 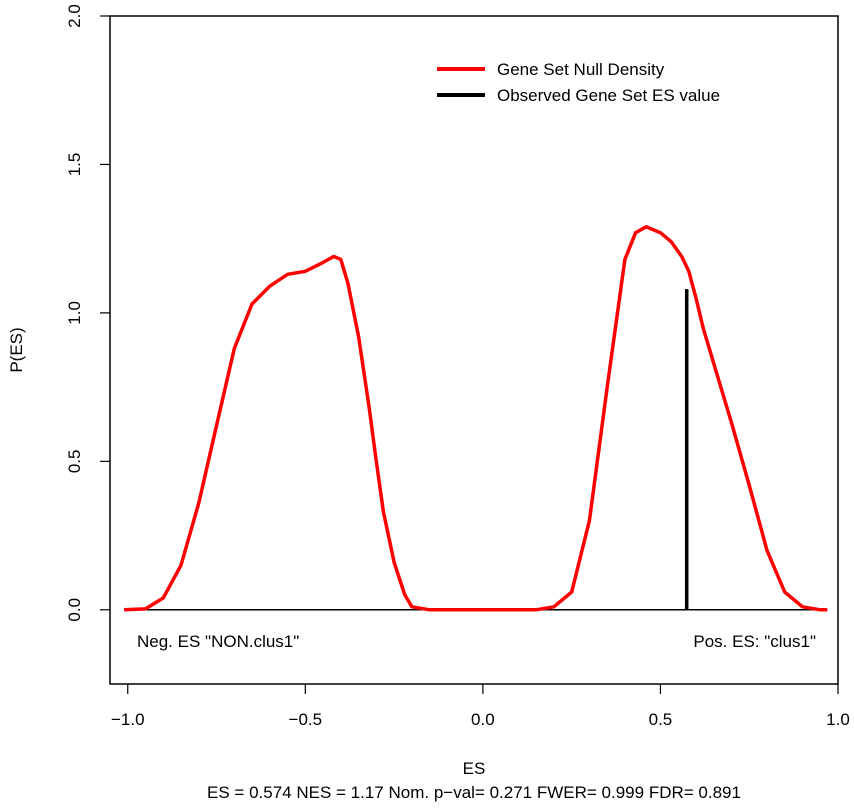 What do you see at coordinates (661, 719) in the screenshot?
I see `x-tick-label: 0.5` at bounding box center [661, 719].